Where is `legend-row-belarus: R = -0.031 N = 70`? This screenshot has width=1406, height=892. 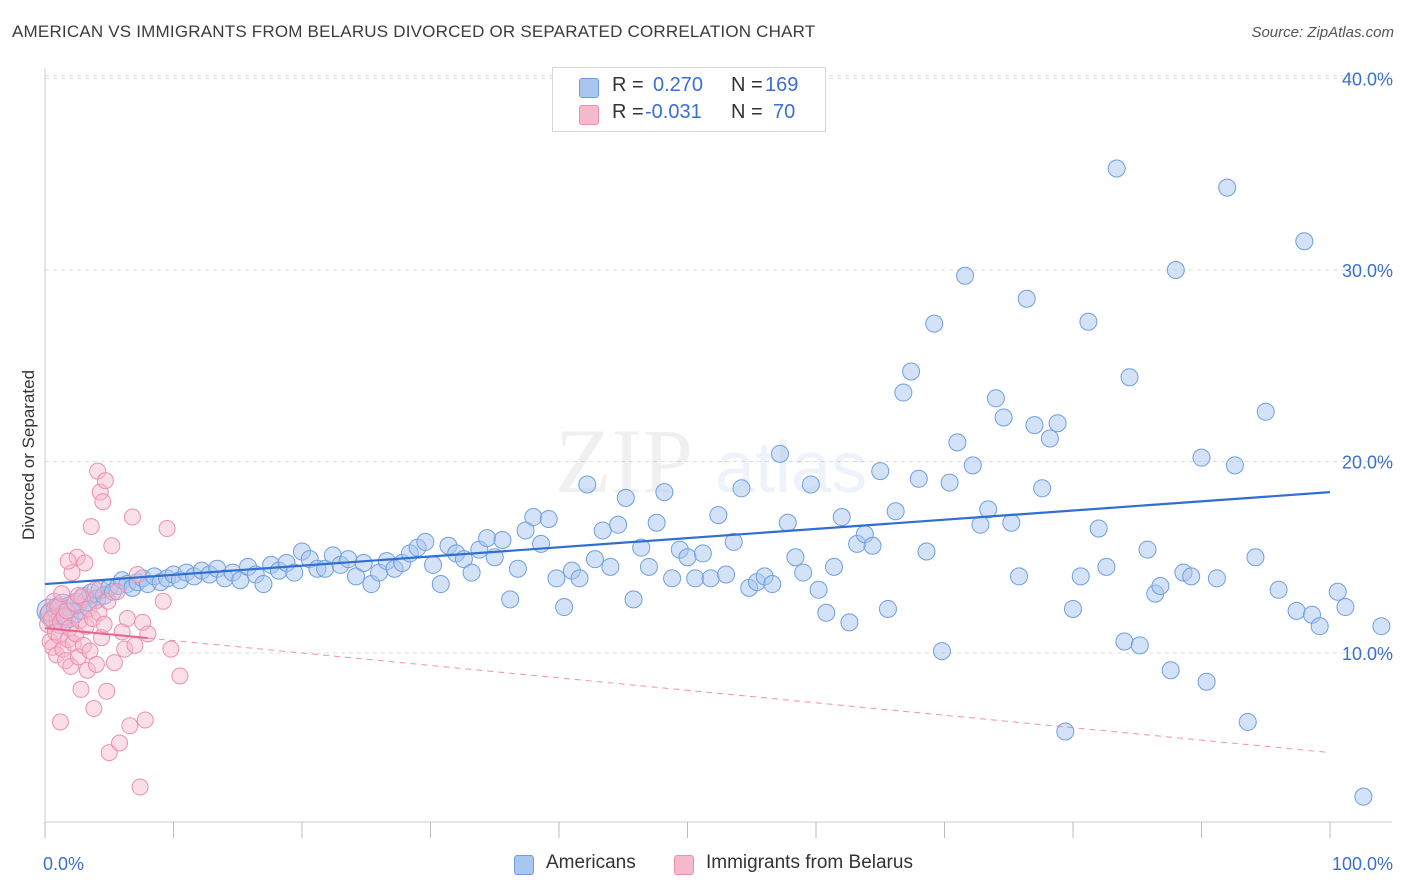
legend-row-belarus: R = -0.031 N = 70 is located at coordinates (689, 115).